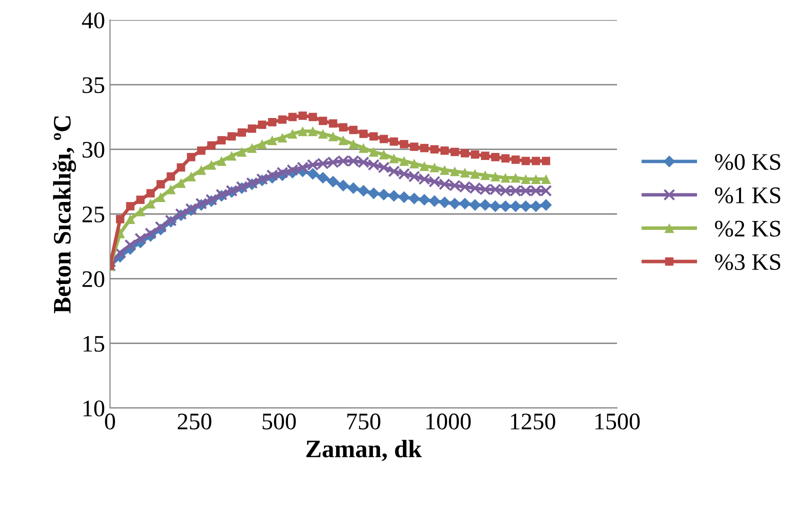  I want to click on y-tick-label: 15, so click(94, 344).